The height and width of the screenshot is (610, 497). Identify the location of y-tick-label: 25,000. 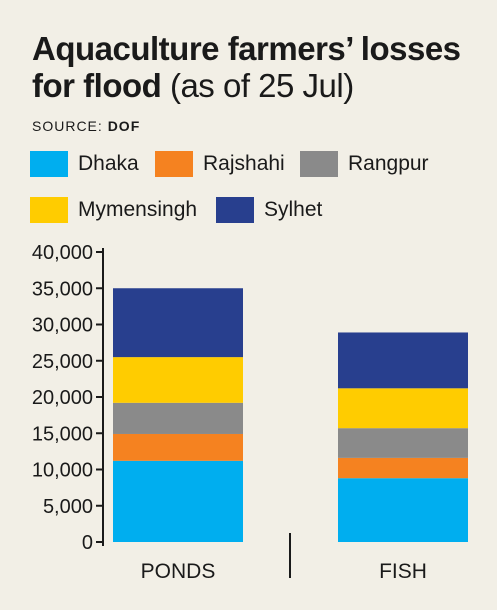
(62, 362).